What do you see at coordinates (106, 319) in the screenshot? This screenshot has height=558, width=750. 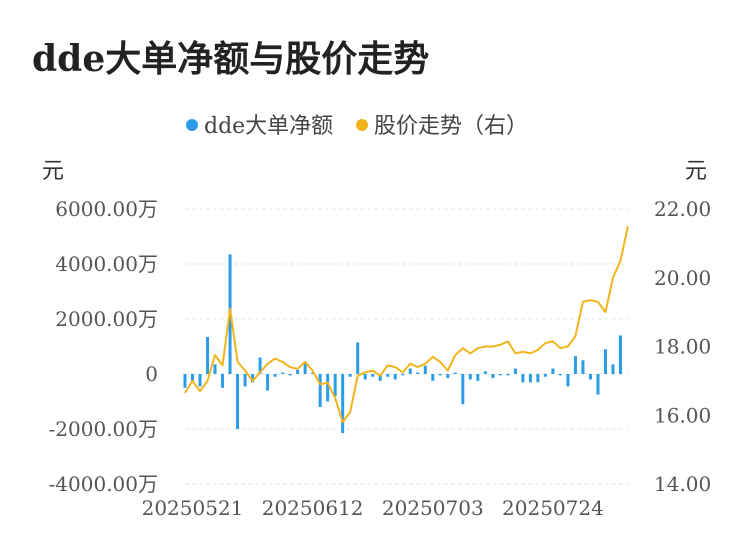 I see `left-tick-label: 2000.00万` at bounding box center [106, 319].